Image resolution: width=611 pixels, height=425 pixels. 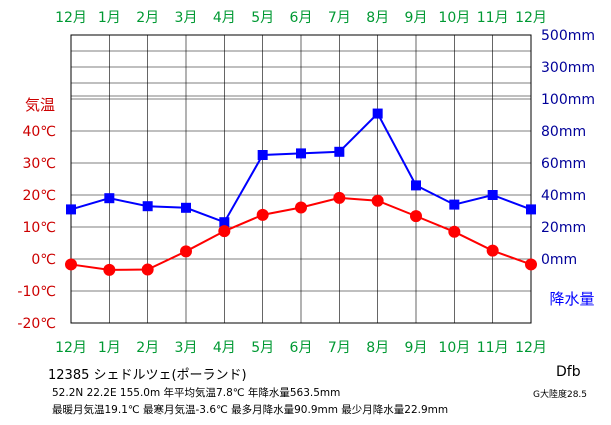 What do you see at coordinates (560, 395) in the screenshot?
I see `continentality-index: G大陸度28.5` at bounding box center [560, 395].